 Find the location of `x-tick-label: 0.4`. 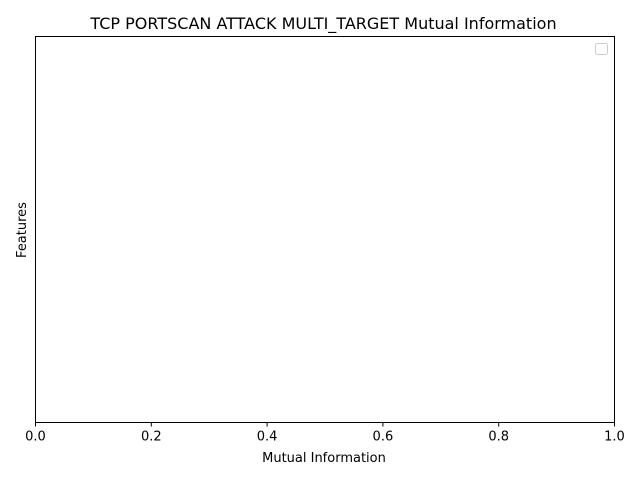

x-tick-label: 0.4 is located at coordinates (267, 437).